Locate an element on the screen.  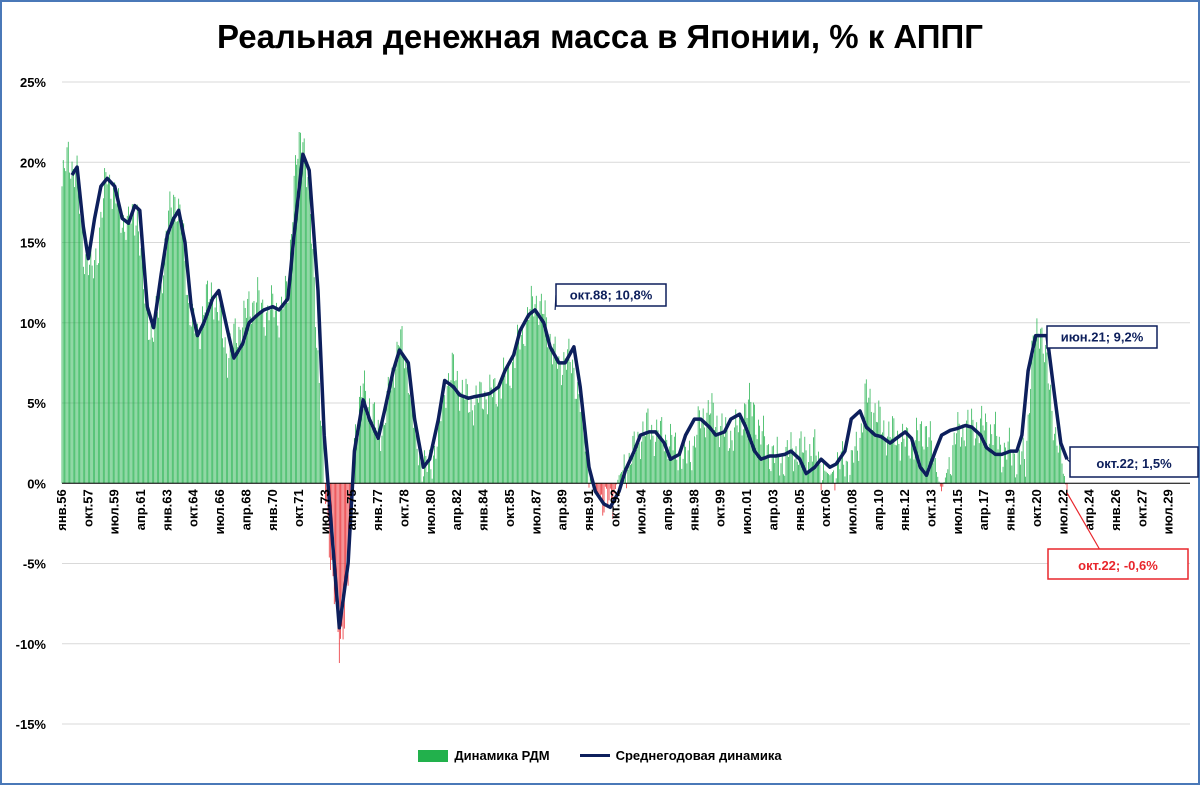
annotation-box is located at coordinates (611, 295).